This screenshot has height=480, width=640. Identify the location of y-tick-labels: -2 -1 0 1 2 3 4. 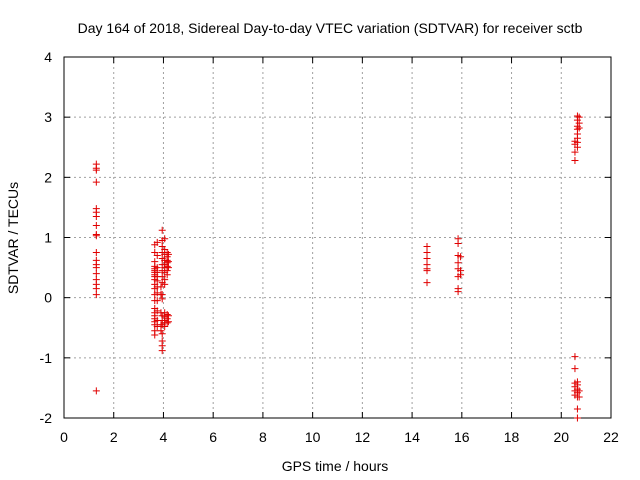
(46, 237).